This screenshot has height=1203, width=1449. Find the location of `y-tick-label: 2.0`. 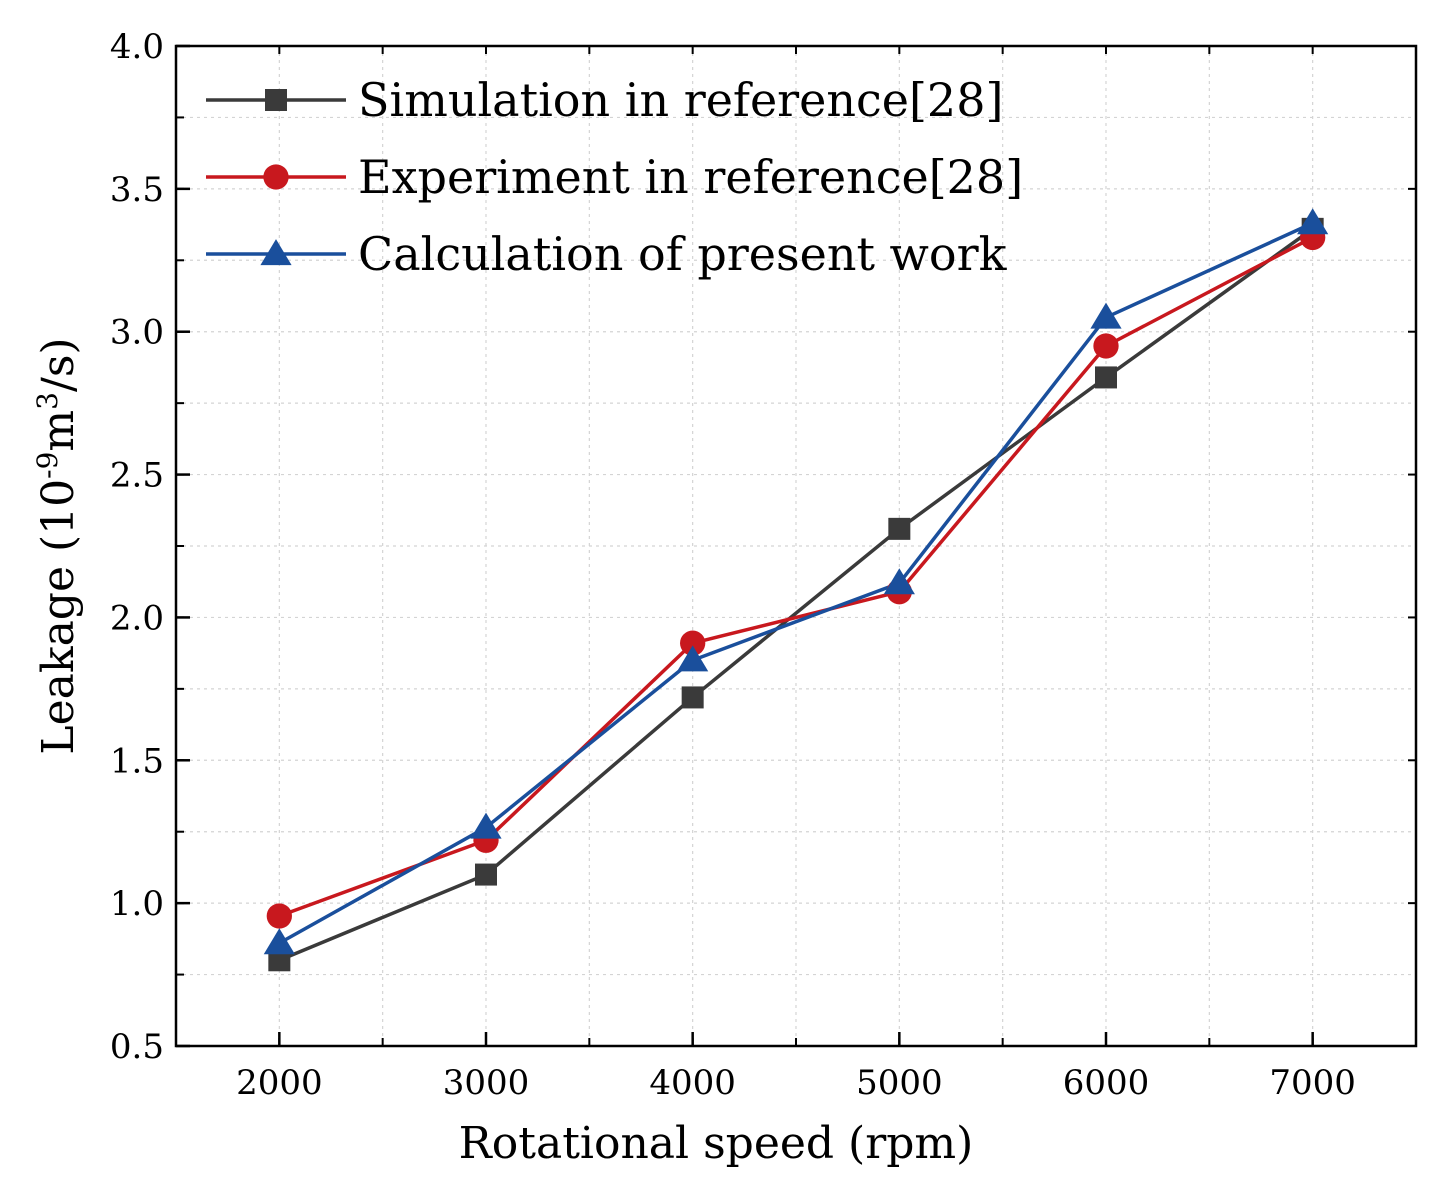

y-tick-label: 2.0 is located at coordinates (137, 618).